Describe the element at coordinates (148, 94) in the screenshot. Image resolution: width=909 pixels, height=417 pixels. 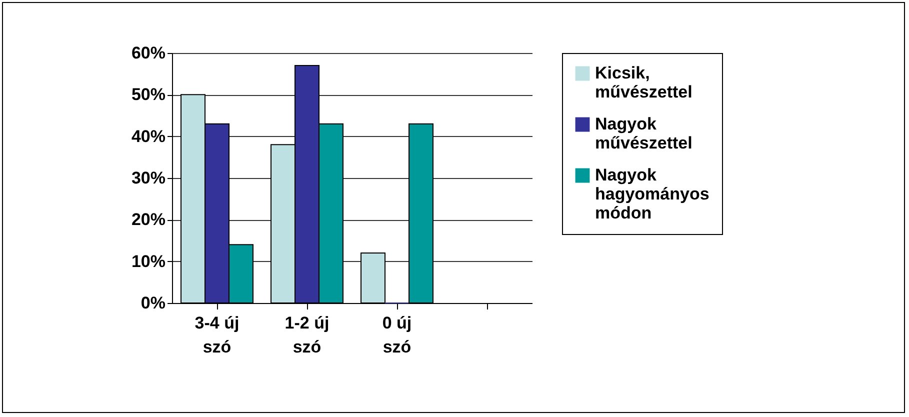
I see `y-tick-label: 50%` at that location.